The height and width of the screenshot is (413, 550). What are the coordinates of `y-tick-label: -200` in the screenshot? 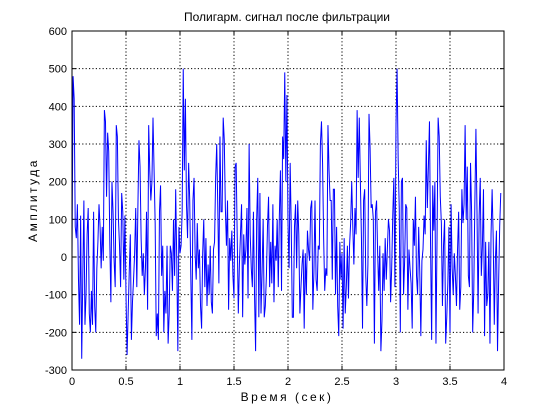 It's located at (56, 333).